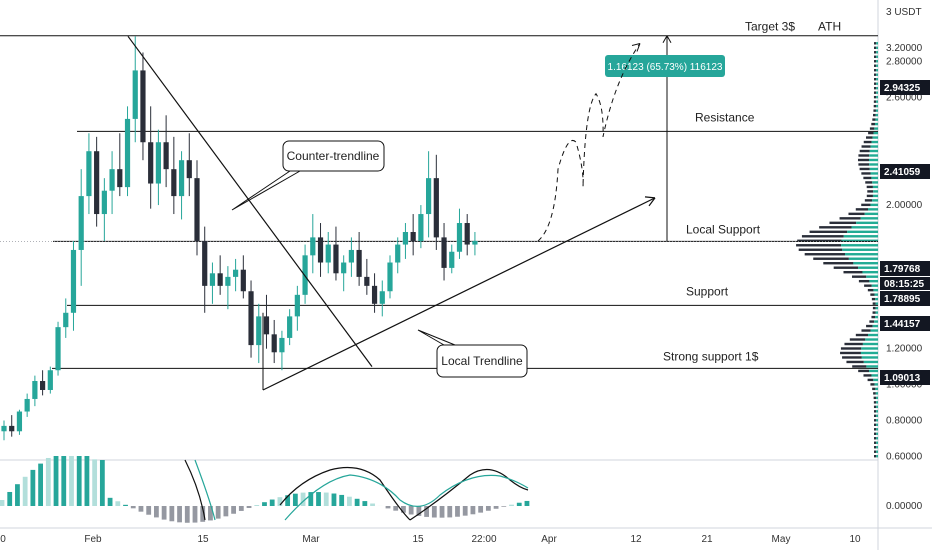  Describe the element at coordinates (855, 539) in the screenshot. I see `x-tick-label: 10` at that location.